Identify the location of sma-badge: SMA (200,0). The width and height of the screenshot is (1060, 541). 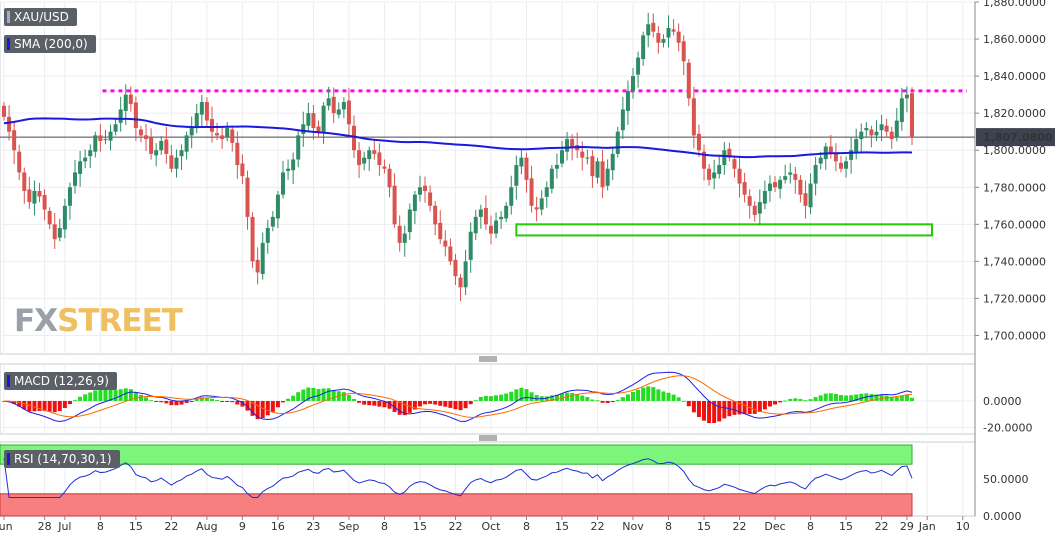
(50, 44).